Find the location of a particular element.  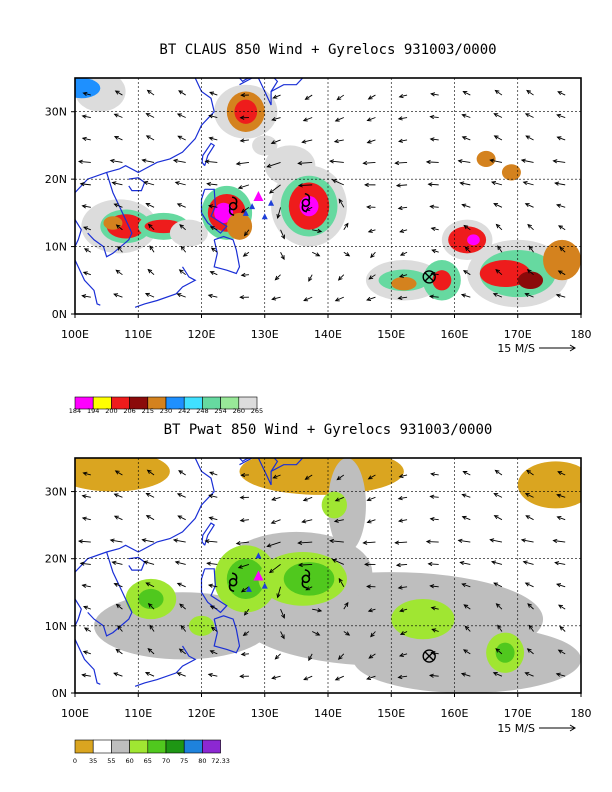

x-tick-label: 160E is located at coordinates (455, 334).